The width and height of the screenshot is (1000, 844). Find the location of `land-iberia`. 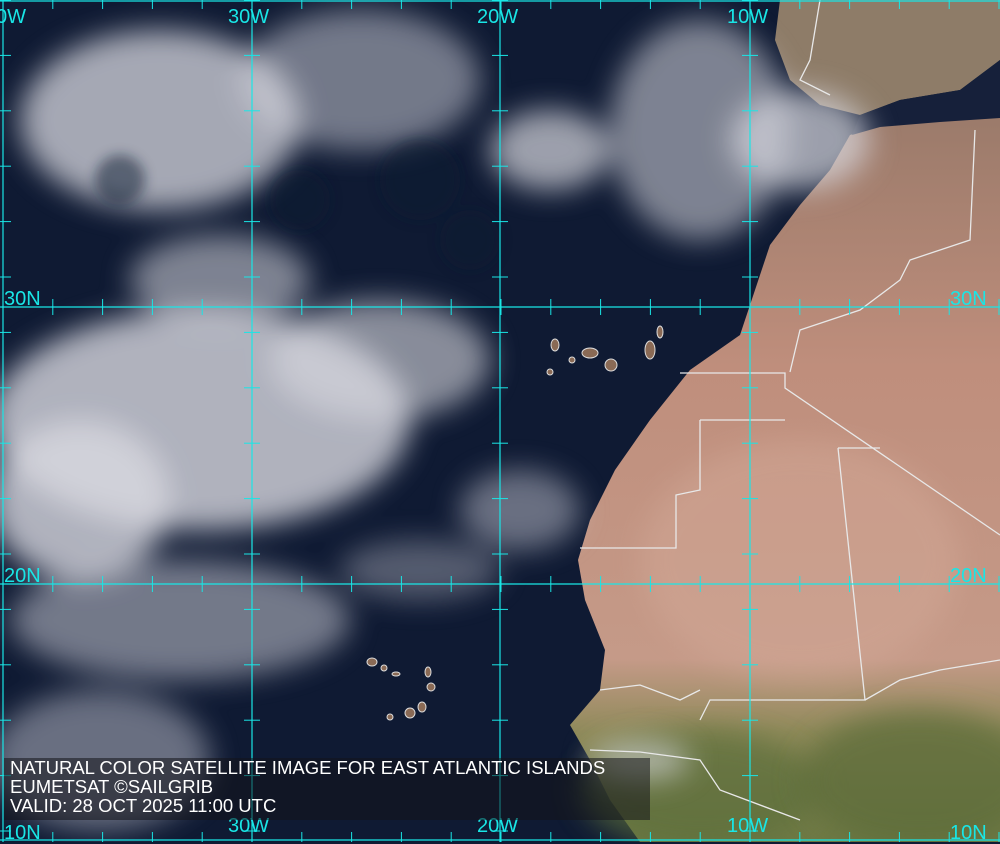

land-iberia is located at coordinates (887, 57).